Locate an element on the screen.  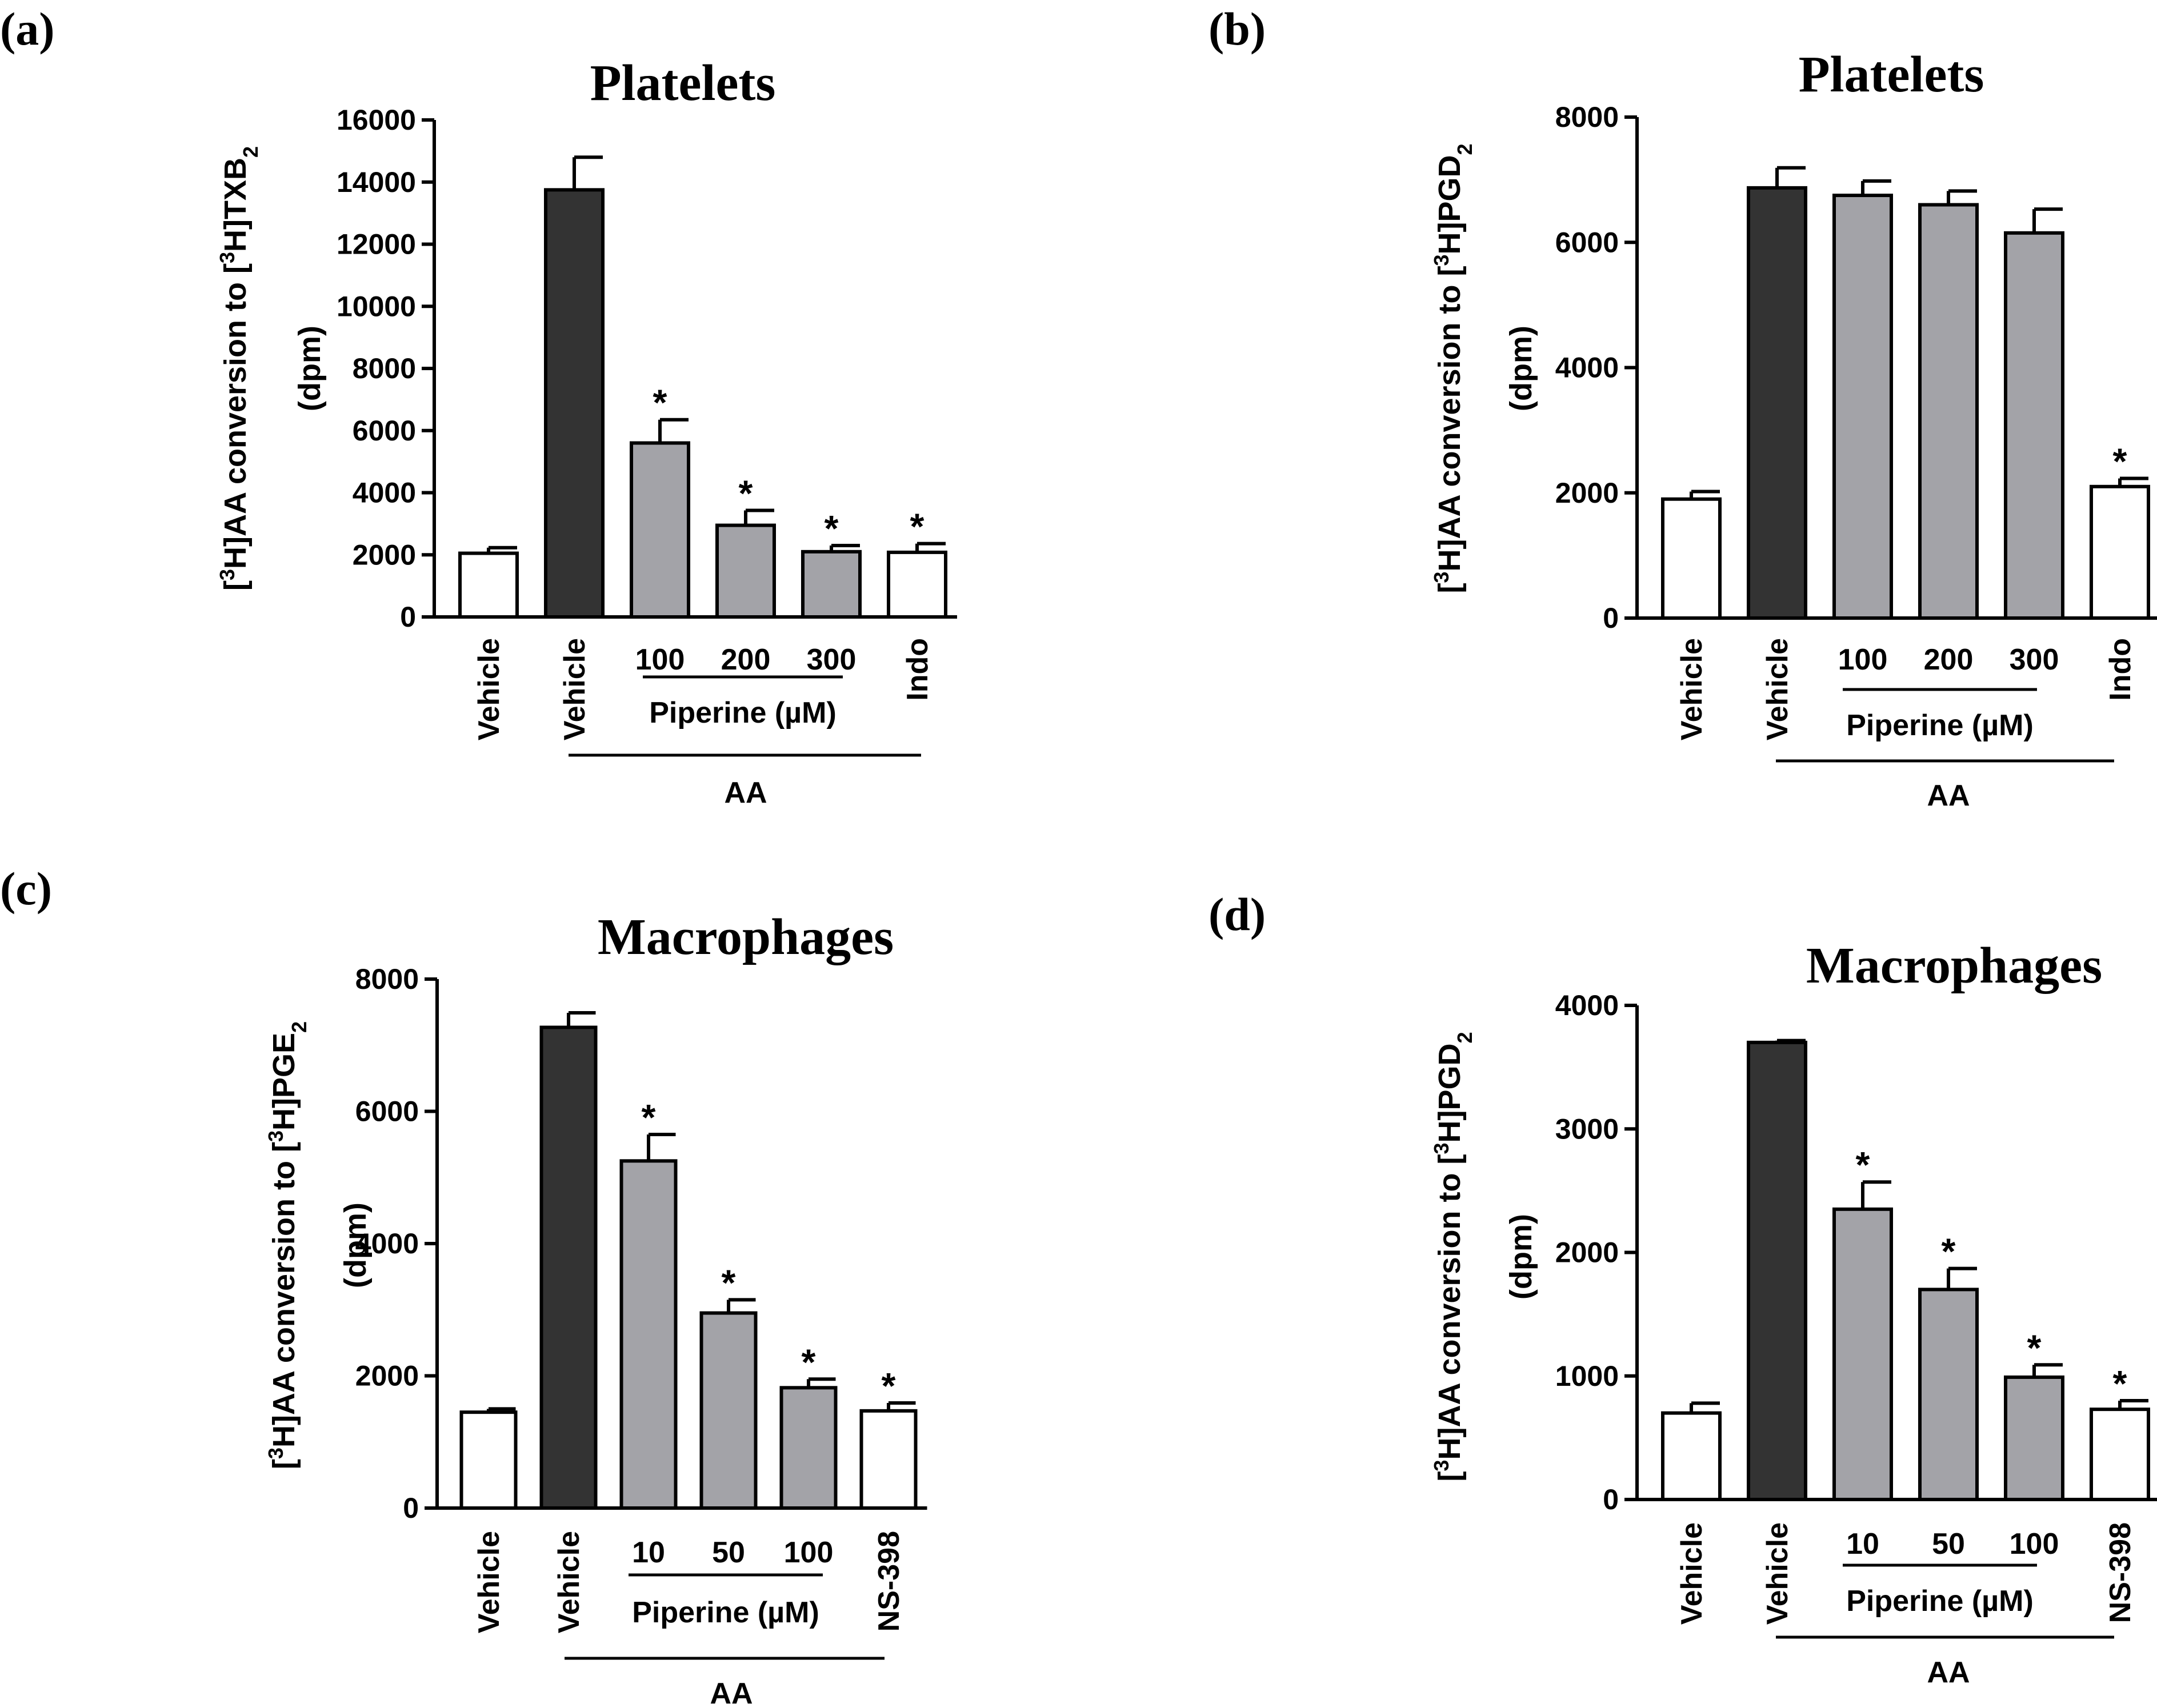
x-category-label: NS-398 is located at coordinates (2120, 1573).